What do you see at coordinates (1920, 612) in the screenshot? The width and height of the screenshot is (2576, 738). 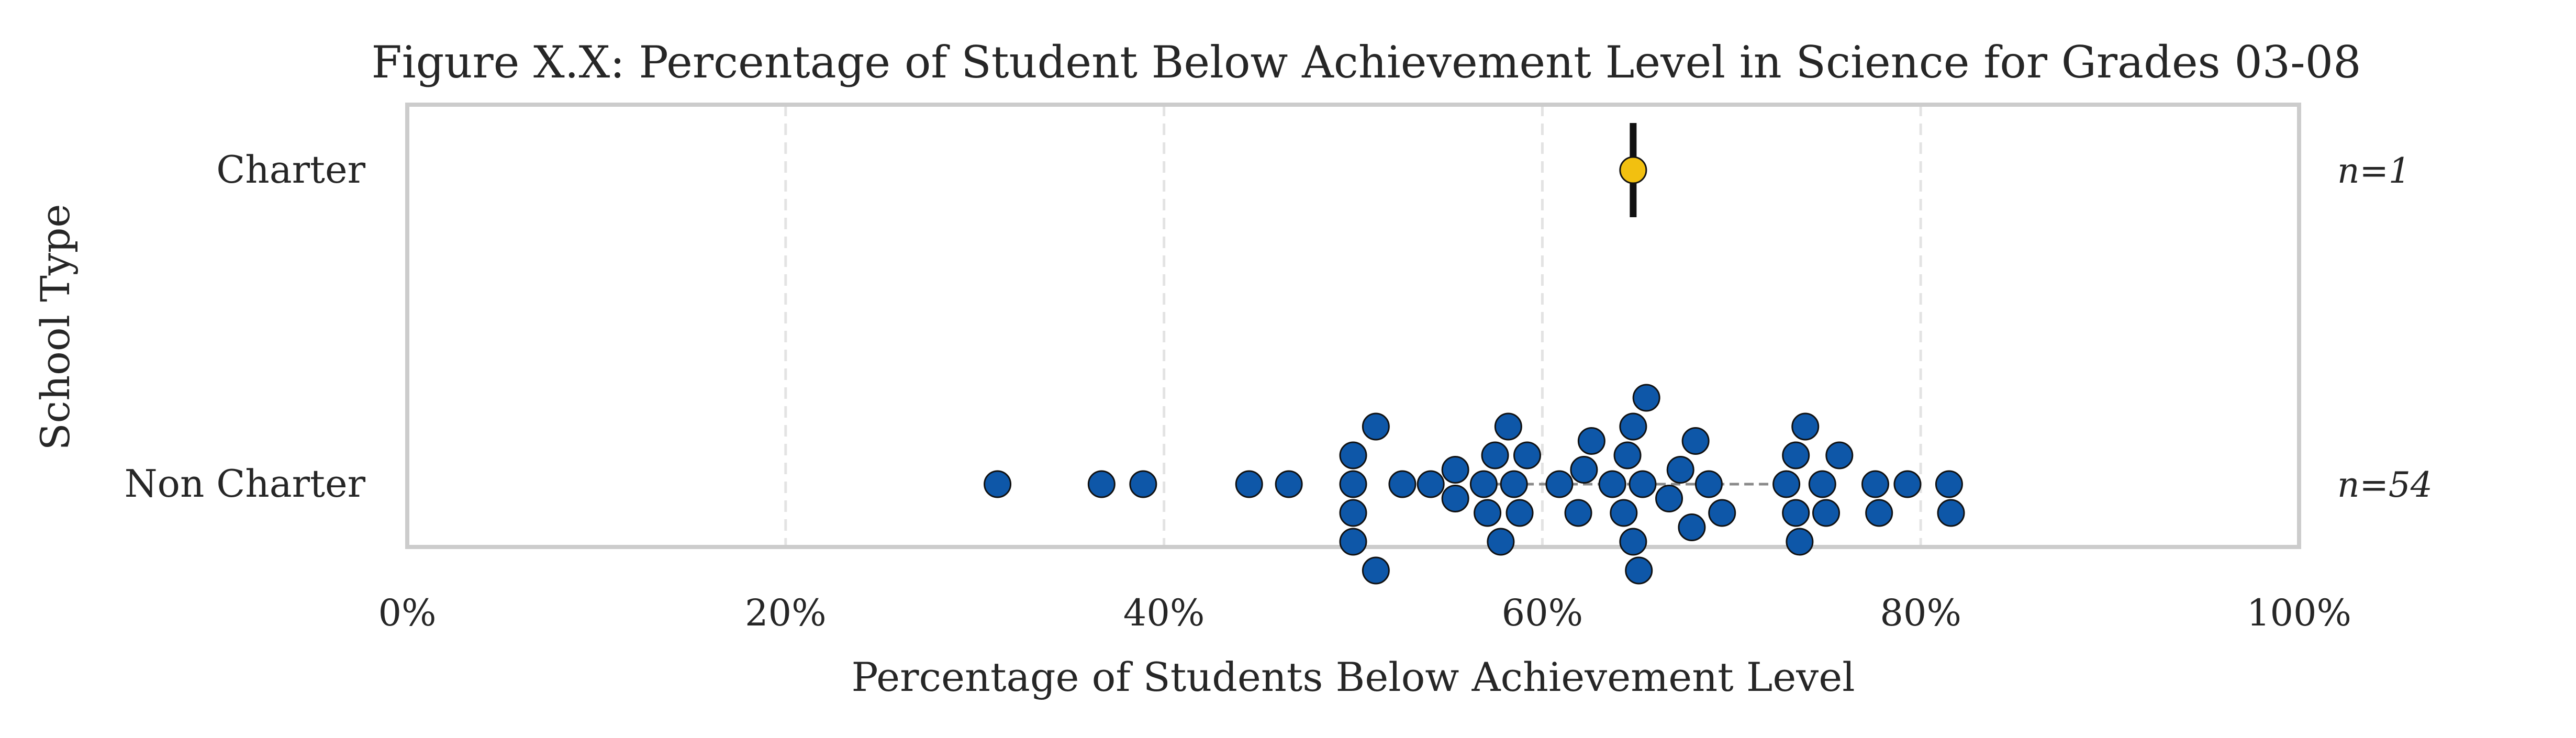 I see `x-tick-label: 80%` at bounding box center [1920, 612].